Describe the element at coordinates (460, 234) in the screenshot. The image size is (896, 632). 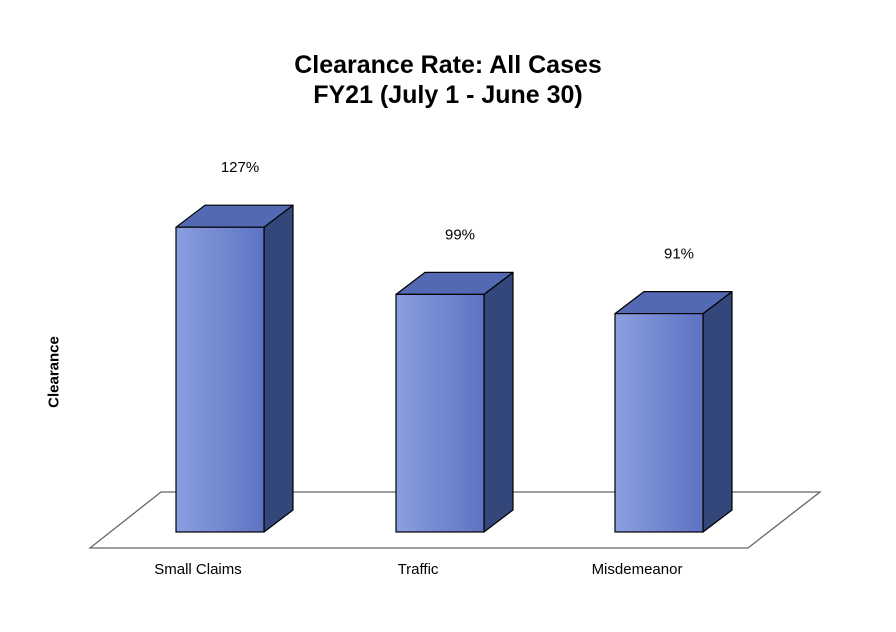
I see `data-label-2: 99%` at that location.